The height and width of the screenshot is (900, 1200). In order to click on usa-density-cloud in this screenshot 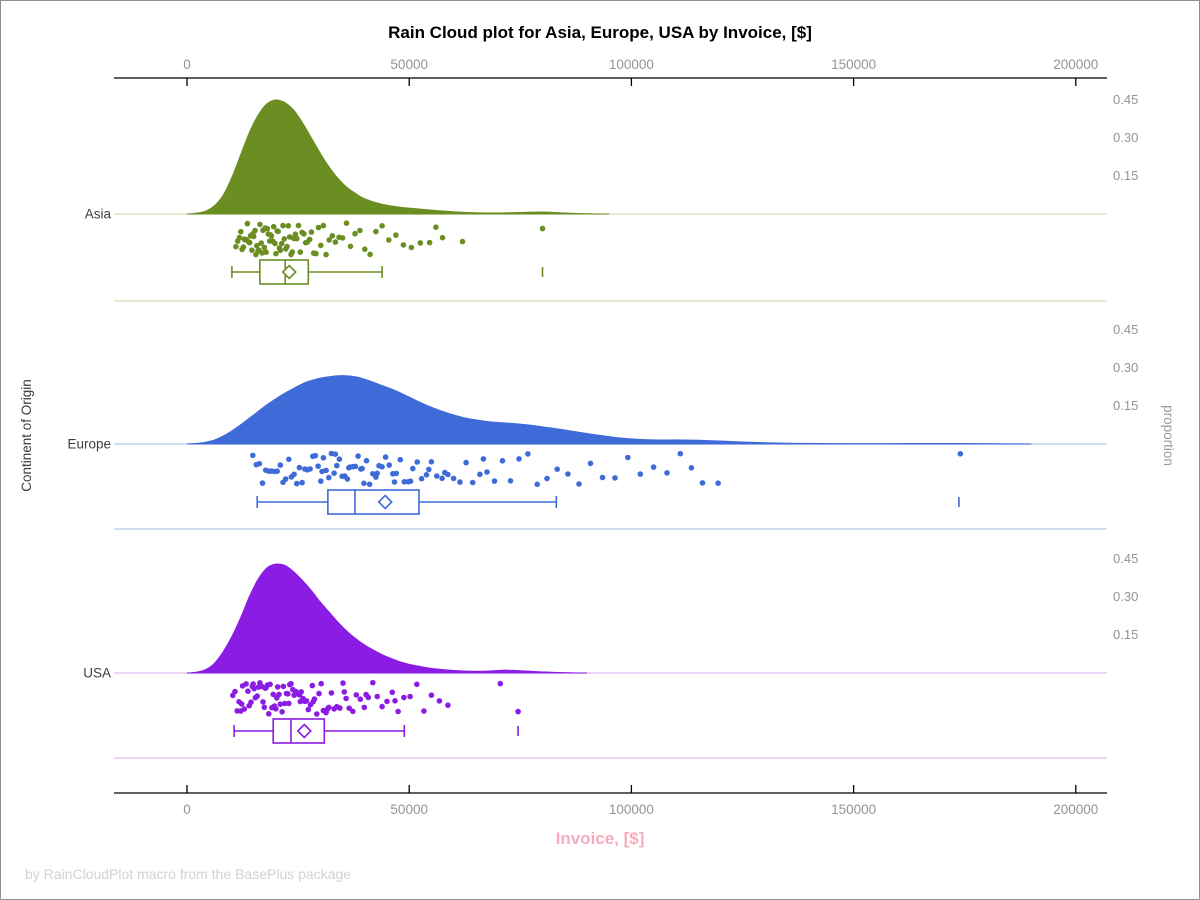, I will do `click(387, 618)`.